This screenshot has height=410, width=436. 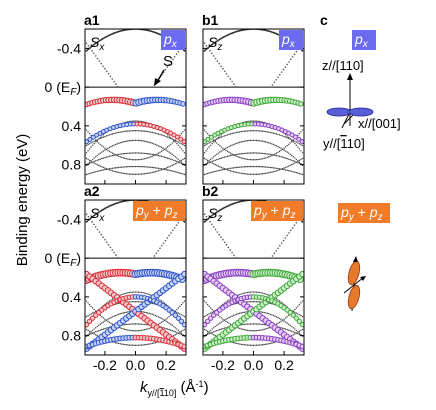 I want to click on x-tick-label: 0.2, so click(x=166, y=365).